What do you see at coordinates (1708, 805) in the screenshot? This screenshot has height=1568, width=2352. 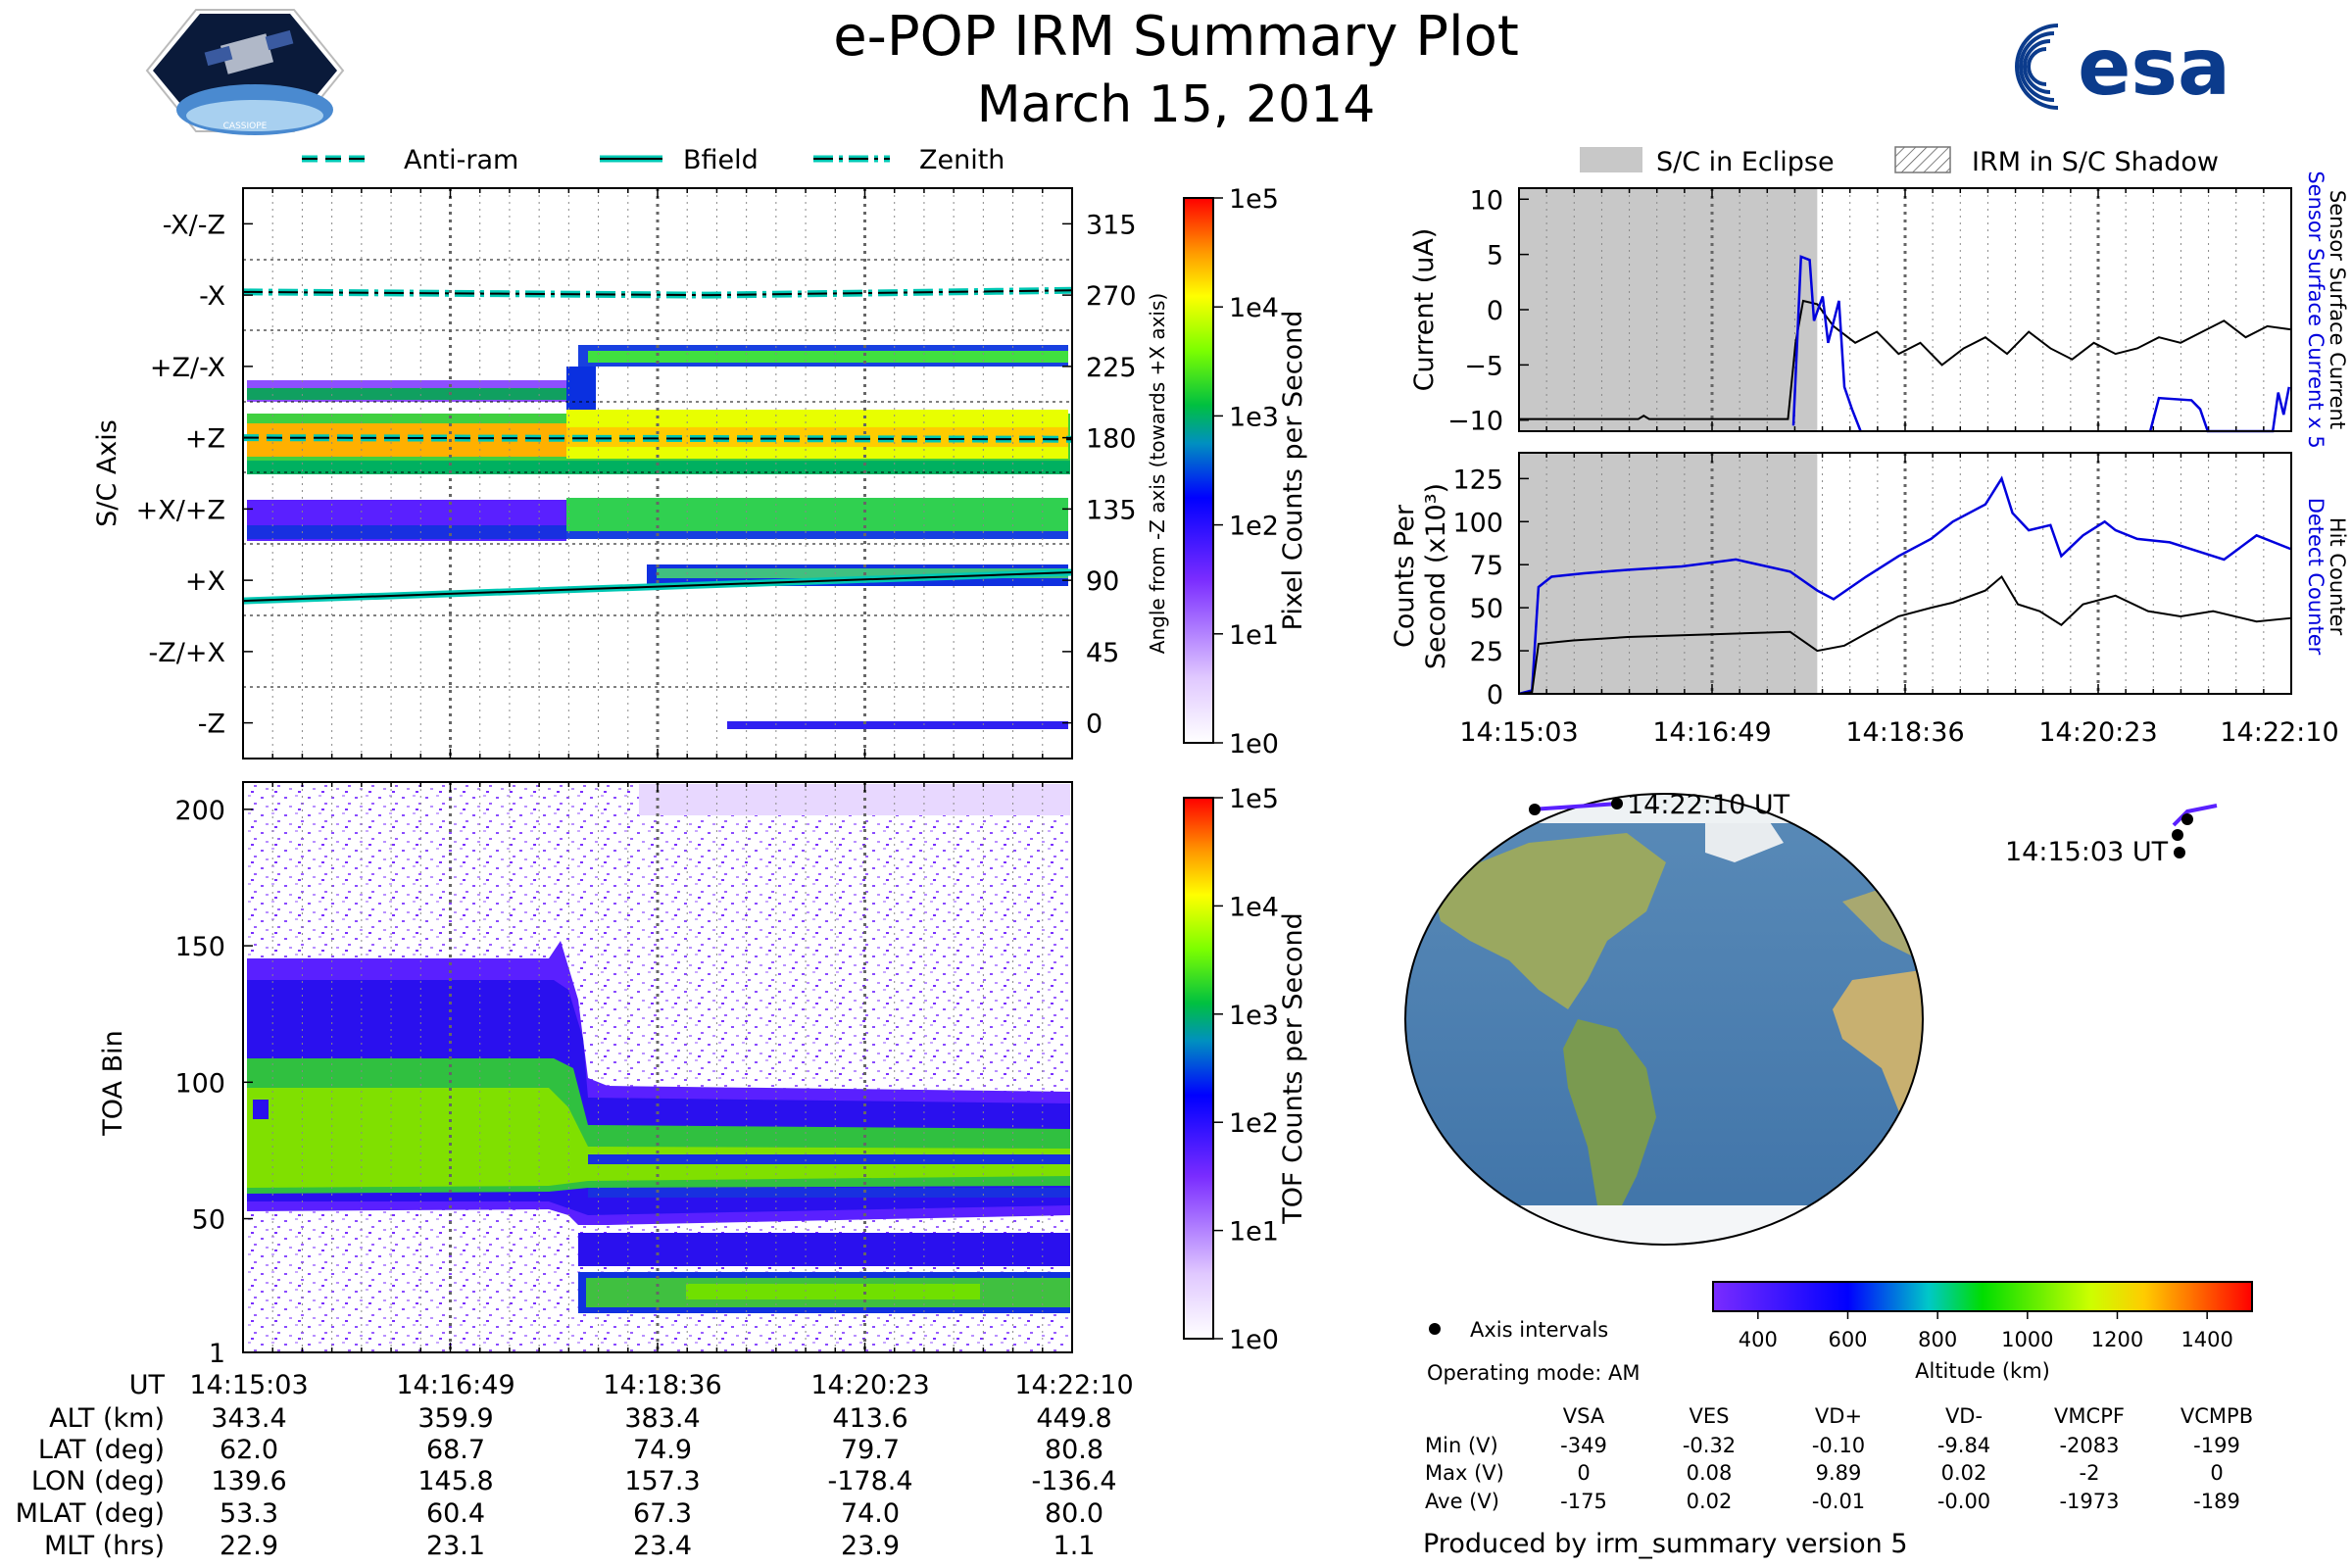 I see `orbit-end-label: 14:22:10 UT` at bounding box center [1708, 805].